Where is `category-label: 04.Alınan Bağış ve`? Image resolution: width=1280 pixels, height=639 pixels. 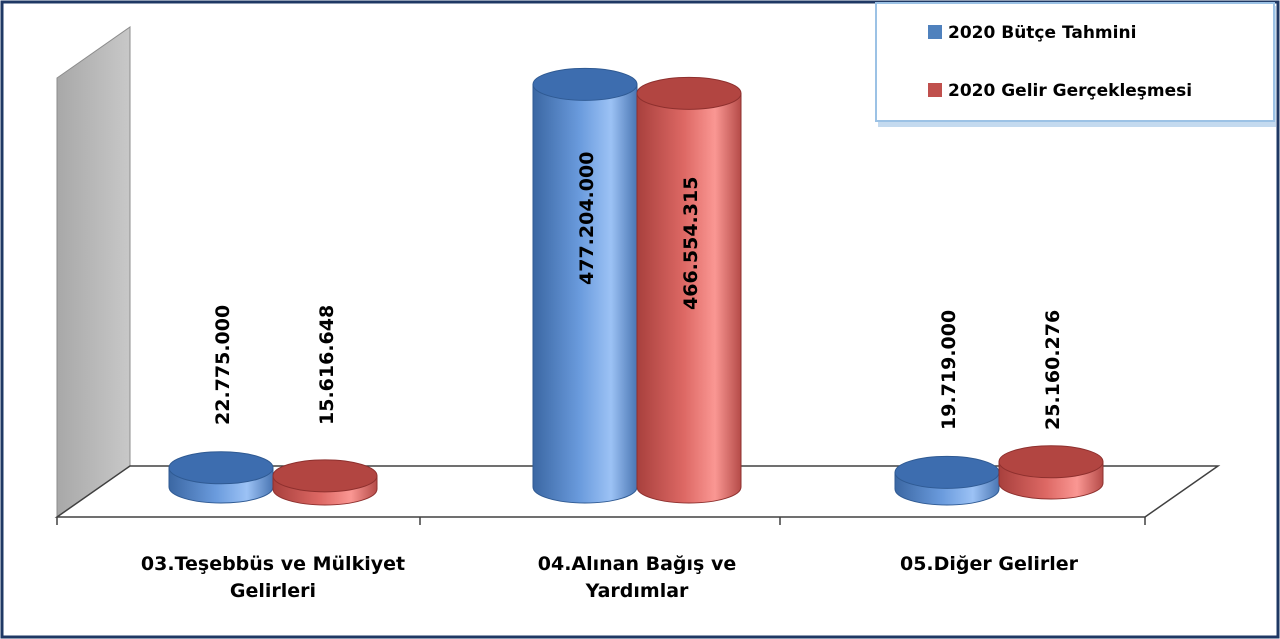
category-label: 04.Alınan Bağış ve is located at coordinates (637, 564).